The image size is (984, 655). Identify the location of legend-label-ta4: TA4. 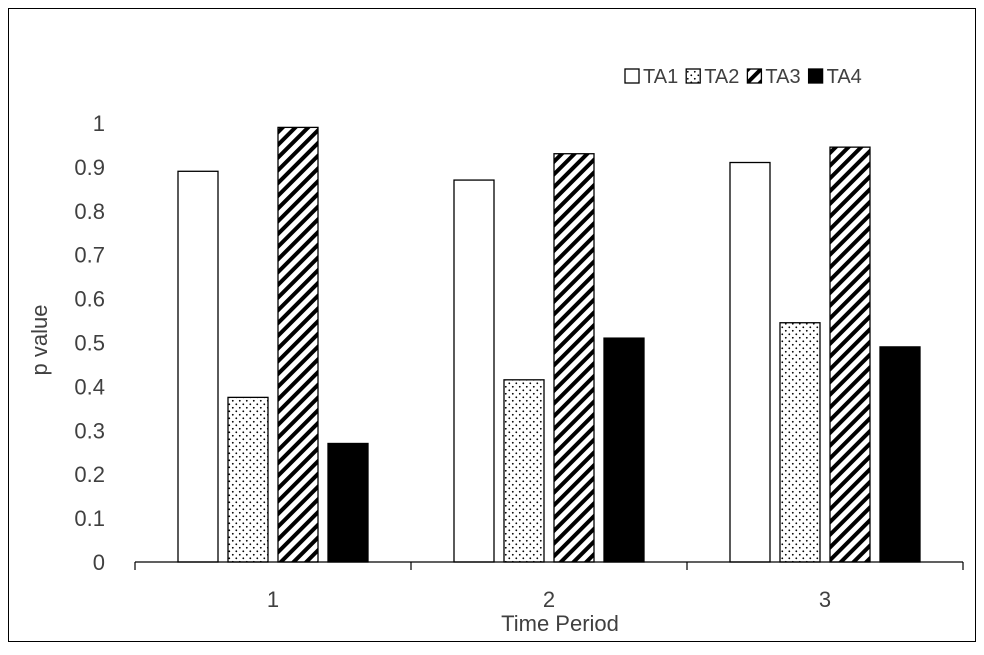
(844, 77).